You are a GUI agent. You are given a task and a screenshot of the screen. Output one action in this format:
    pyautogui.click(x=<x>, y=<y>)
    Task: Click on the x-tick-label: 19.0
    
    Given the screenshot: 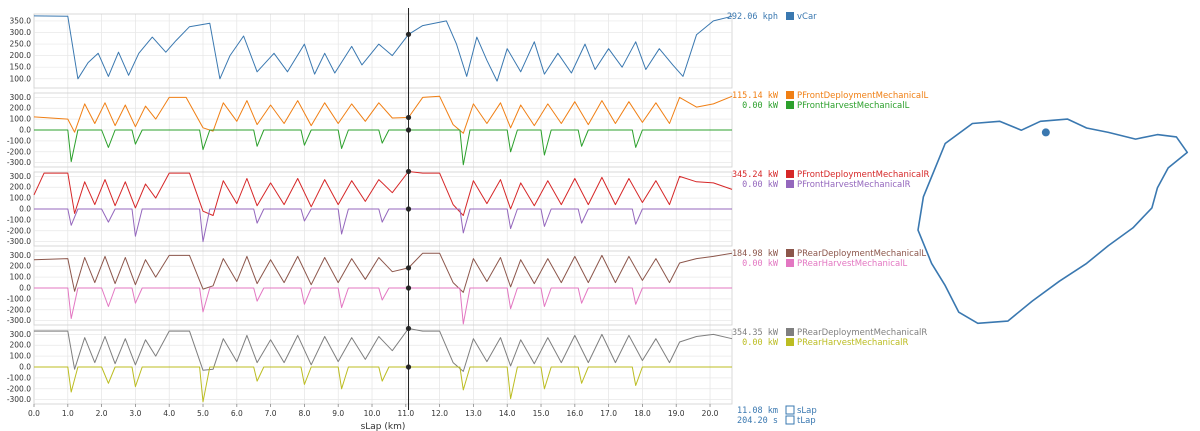 What is the action you would take?
    pyautogui.click(x=676, y=413)
    